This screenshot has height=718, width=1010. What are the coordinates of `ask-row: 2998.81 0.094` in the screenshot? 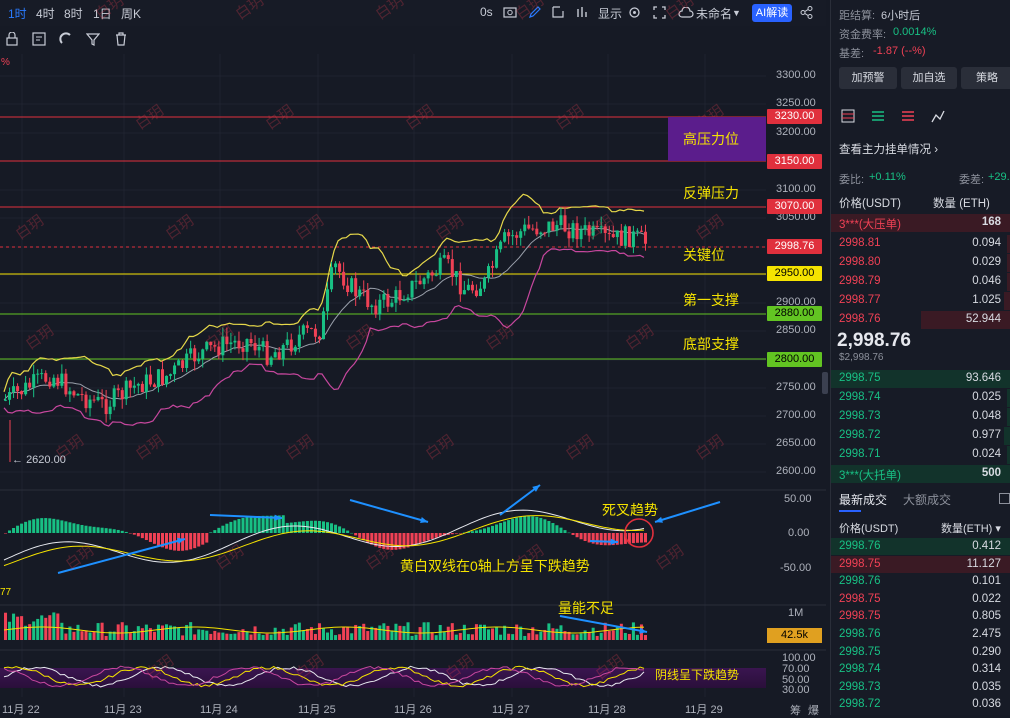 It's located at (920, 244).